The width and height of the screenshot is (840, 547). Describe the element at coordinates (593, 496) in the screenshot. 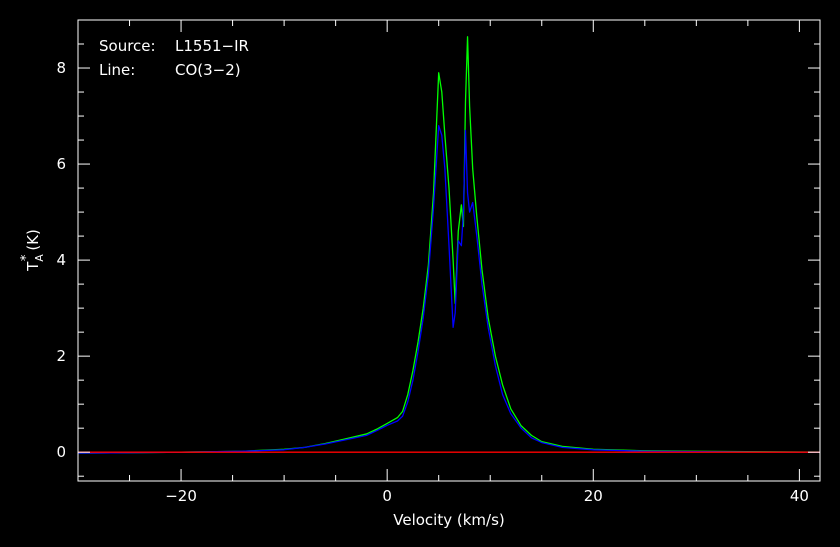

I see `x-tick-label: 20` at that location.